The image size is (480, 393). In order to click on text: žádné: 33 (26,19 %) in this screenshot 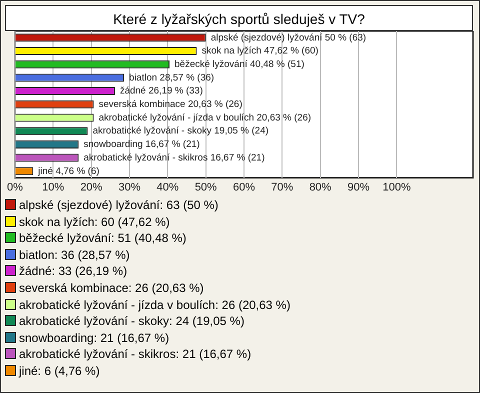, I will do `click(73, 271)`.